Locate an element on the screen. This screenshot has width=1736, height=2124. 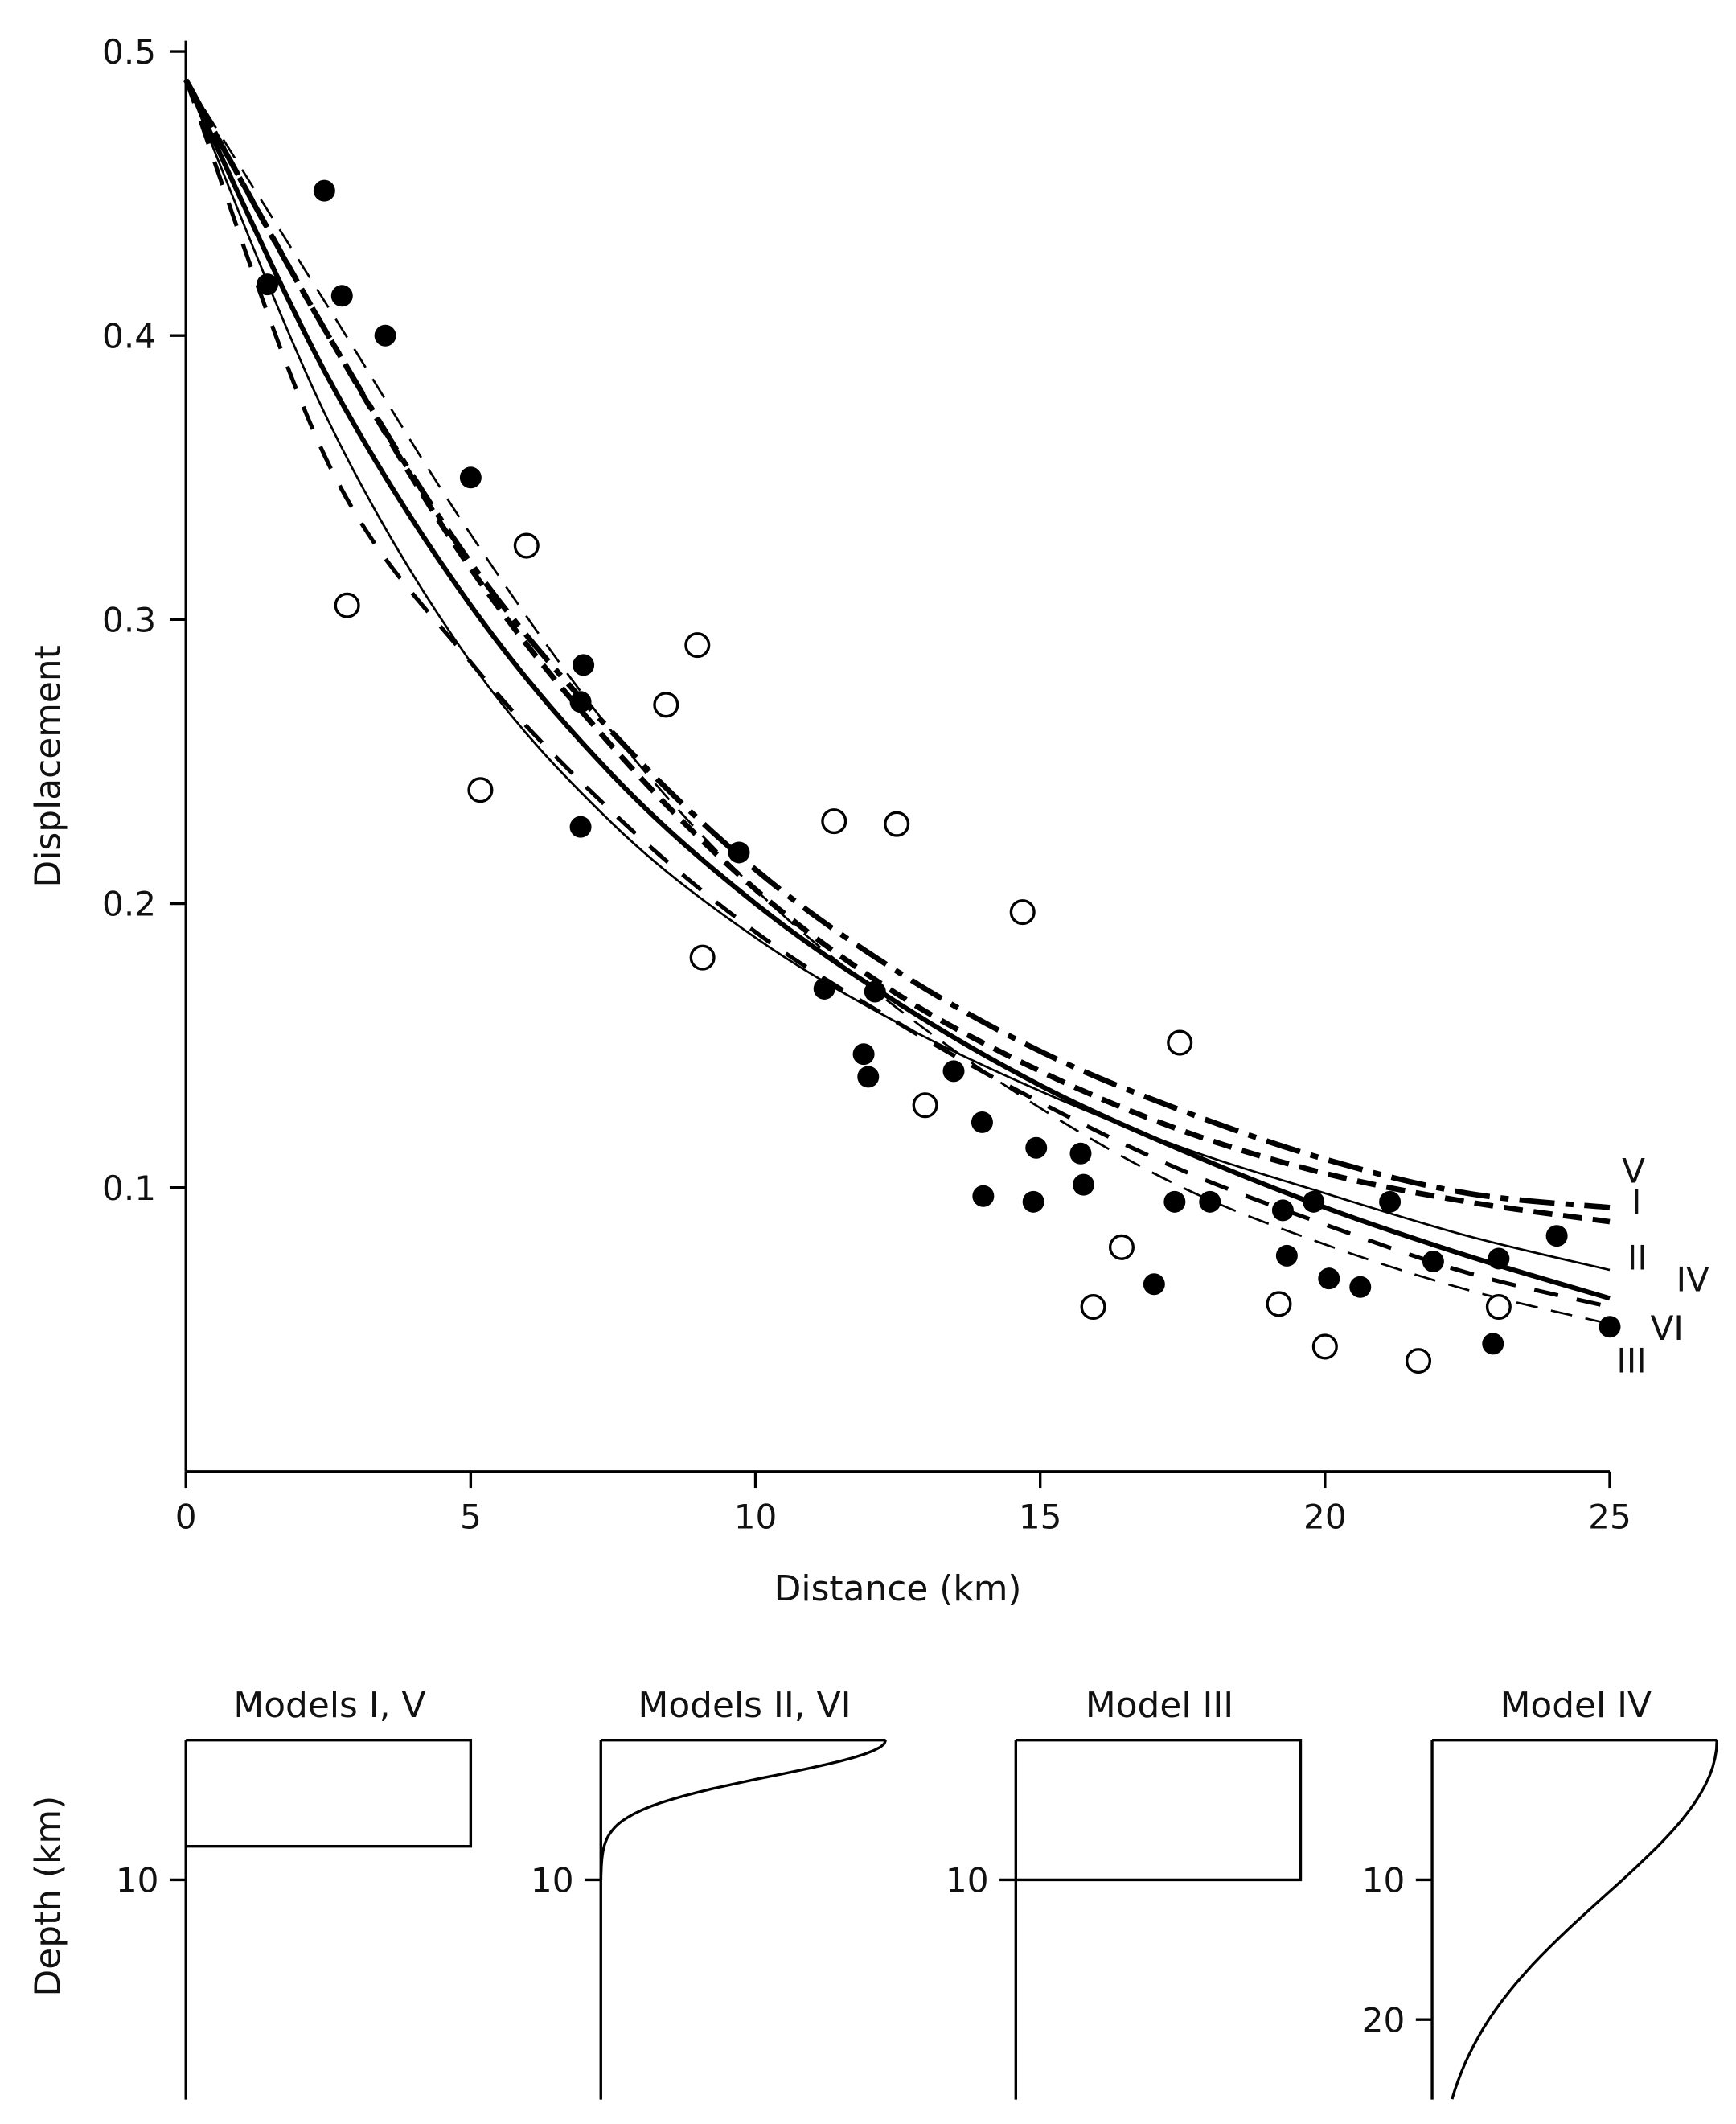
depth-panel: Model IV 10 20 is located at coordinates (1540, 1892).